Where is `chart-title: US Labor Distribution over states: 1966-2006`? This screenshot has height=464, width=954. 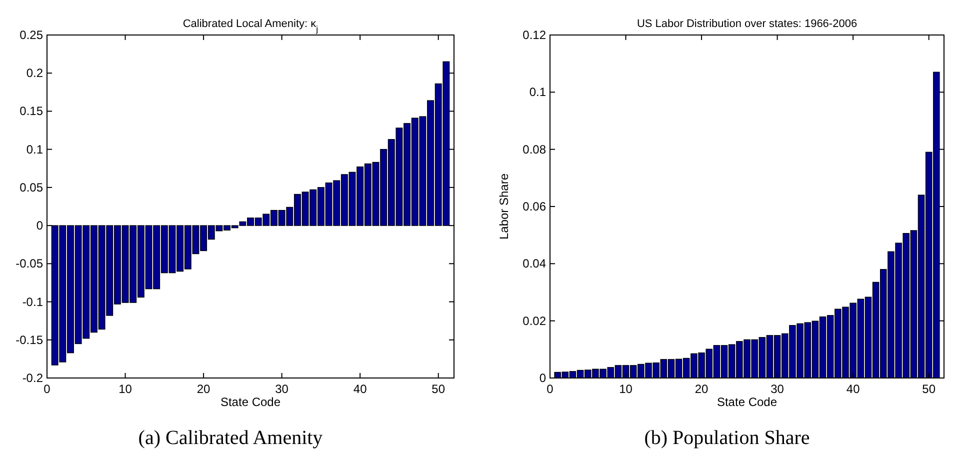
chart-title: US Labor Distribution over states: 1966-2006 is located at coordinates (747, 24).